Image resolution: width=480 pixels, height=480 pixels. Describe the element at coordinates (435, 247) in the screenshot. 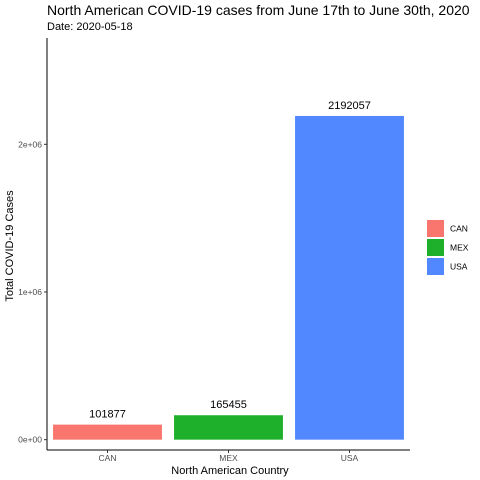

I see `legend-key-mex` at that location.